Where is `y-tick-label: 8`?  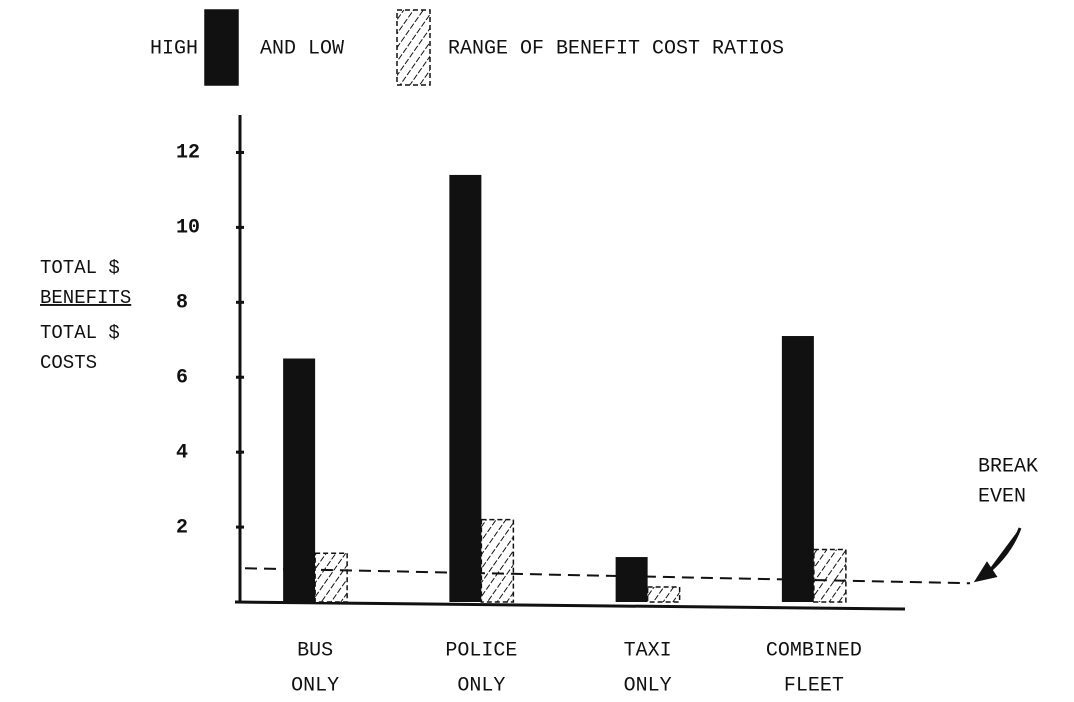 y-tick-label: 8 is located at coordinates (182, 303).